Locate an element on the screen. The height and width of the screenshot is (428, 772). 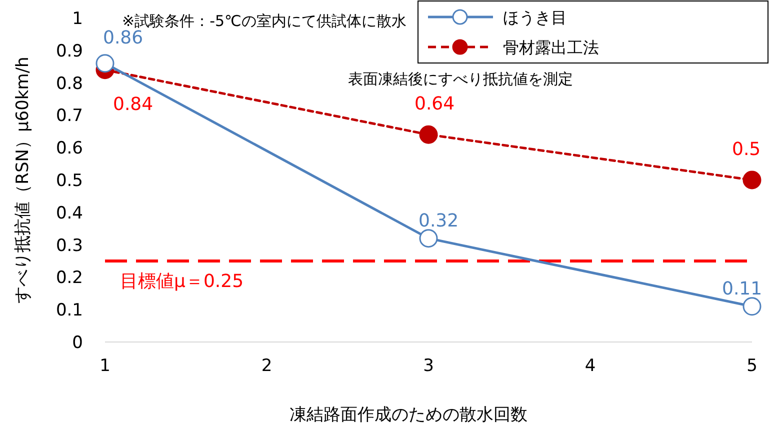
data-label: 0.64 is located at coordinates (434, 104).